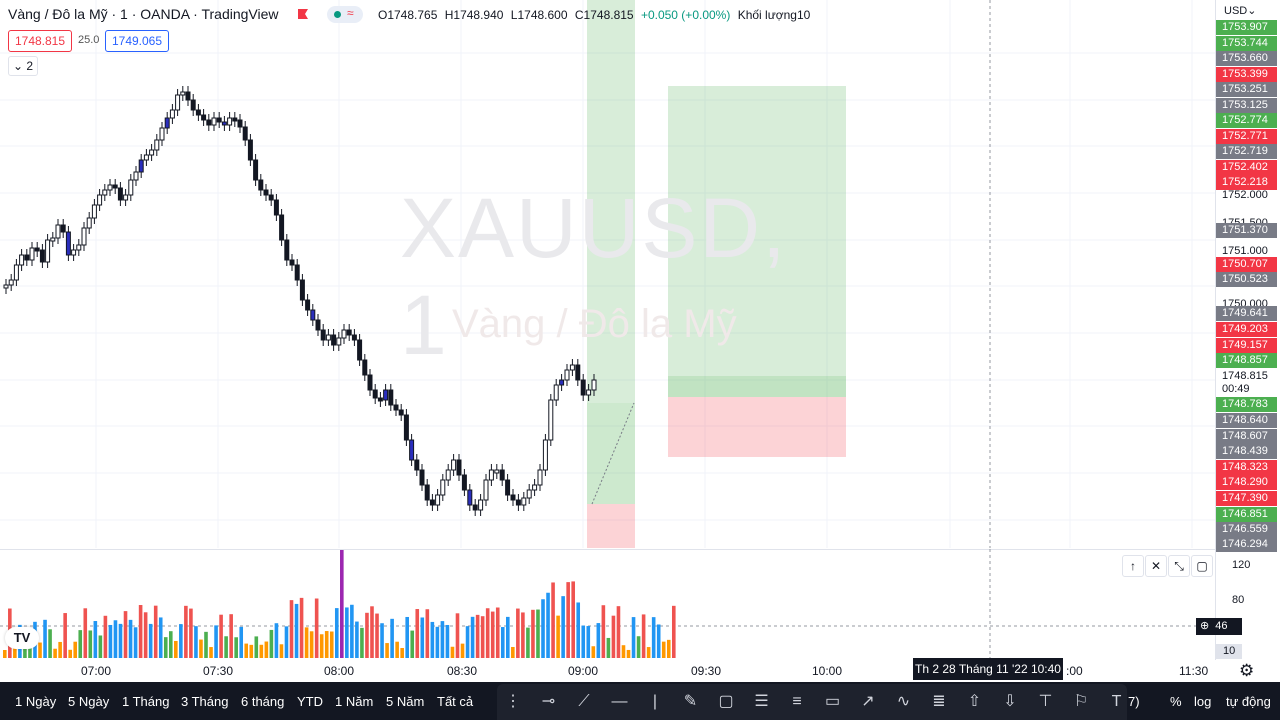 This screenshot has width=1280, height=720. What do you see at coordinates (1246, 105) in the screenshot?
I see `price-label: 1753.125` at bounding box center [1246, 105].